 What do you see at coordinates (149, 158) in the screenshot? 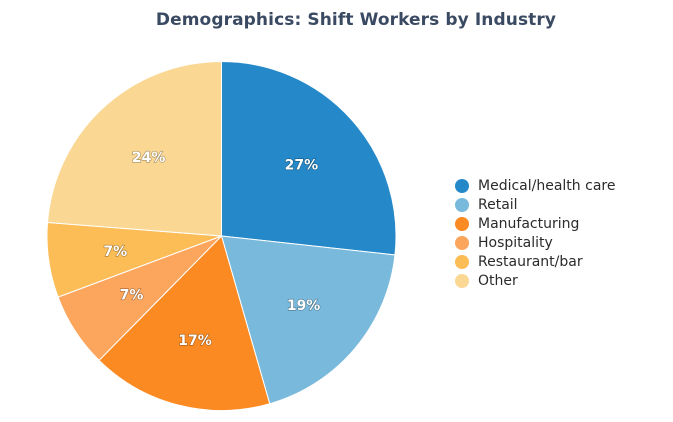
I see `slice-value-label: 24%` at bounding box center [149, 158].